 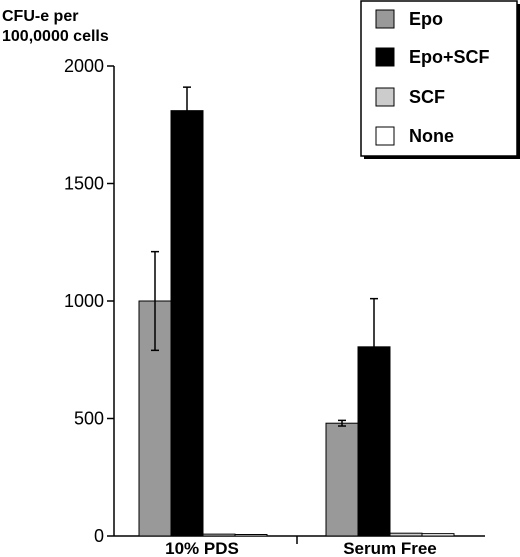 I want to click on legend-label: None, so click(x=431, y=136).